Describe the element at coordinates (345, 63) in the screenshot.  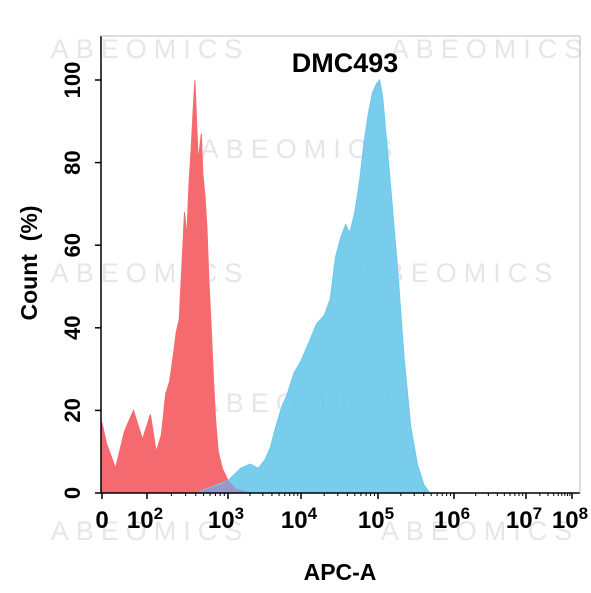
I see `chart-title: DMC493` at that location.